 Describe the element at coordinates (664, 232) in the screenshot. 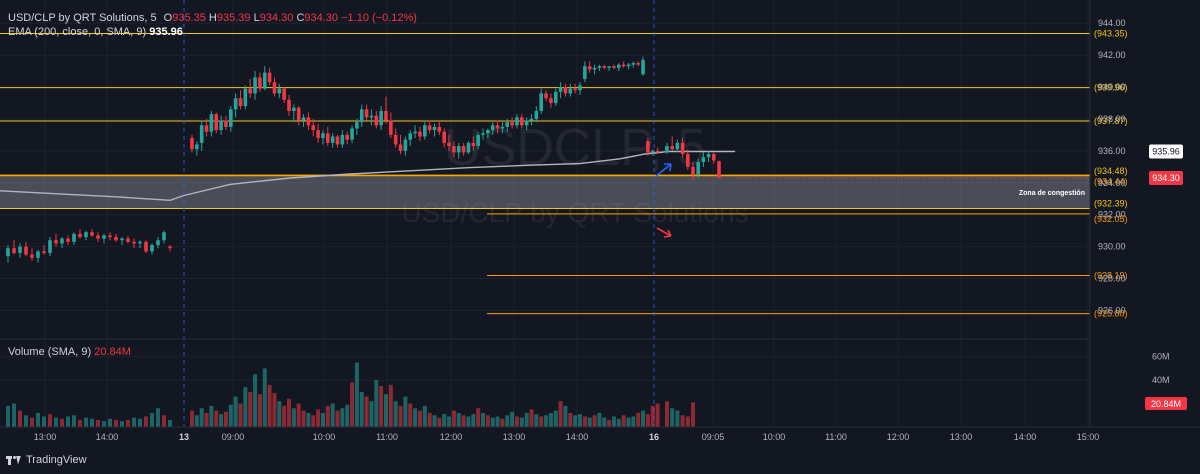

I see `arrow-down-icon` at that location.